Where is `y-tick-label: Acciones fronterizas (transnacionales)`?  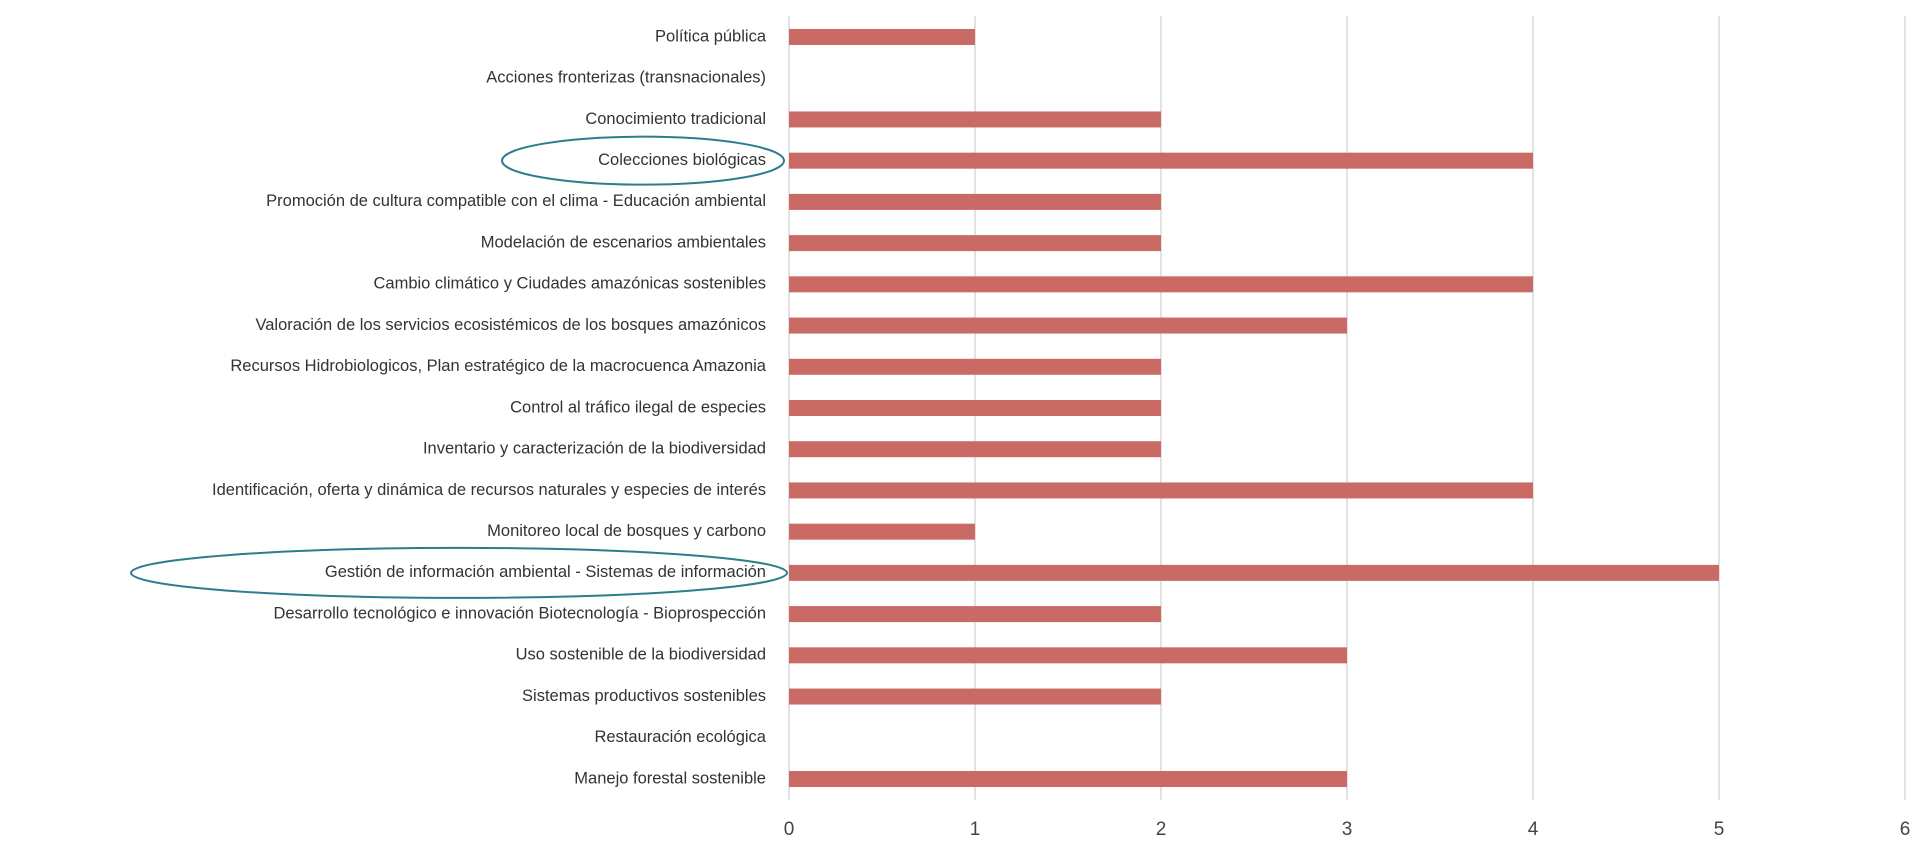
y-tick-label: Acciones fronterizas (transnacionales) is located at coordinates (626, 78).